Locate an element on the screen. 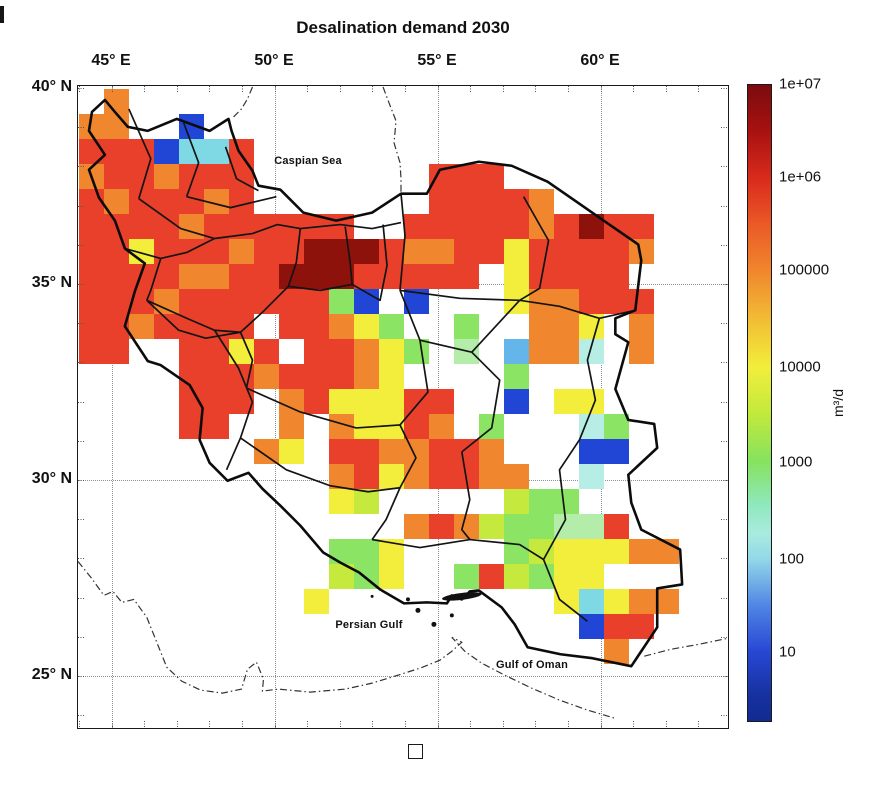 This screenshot has width=896, height=802. graticule-parallel is located at coordinates (403, 676).